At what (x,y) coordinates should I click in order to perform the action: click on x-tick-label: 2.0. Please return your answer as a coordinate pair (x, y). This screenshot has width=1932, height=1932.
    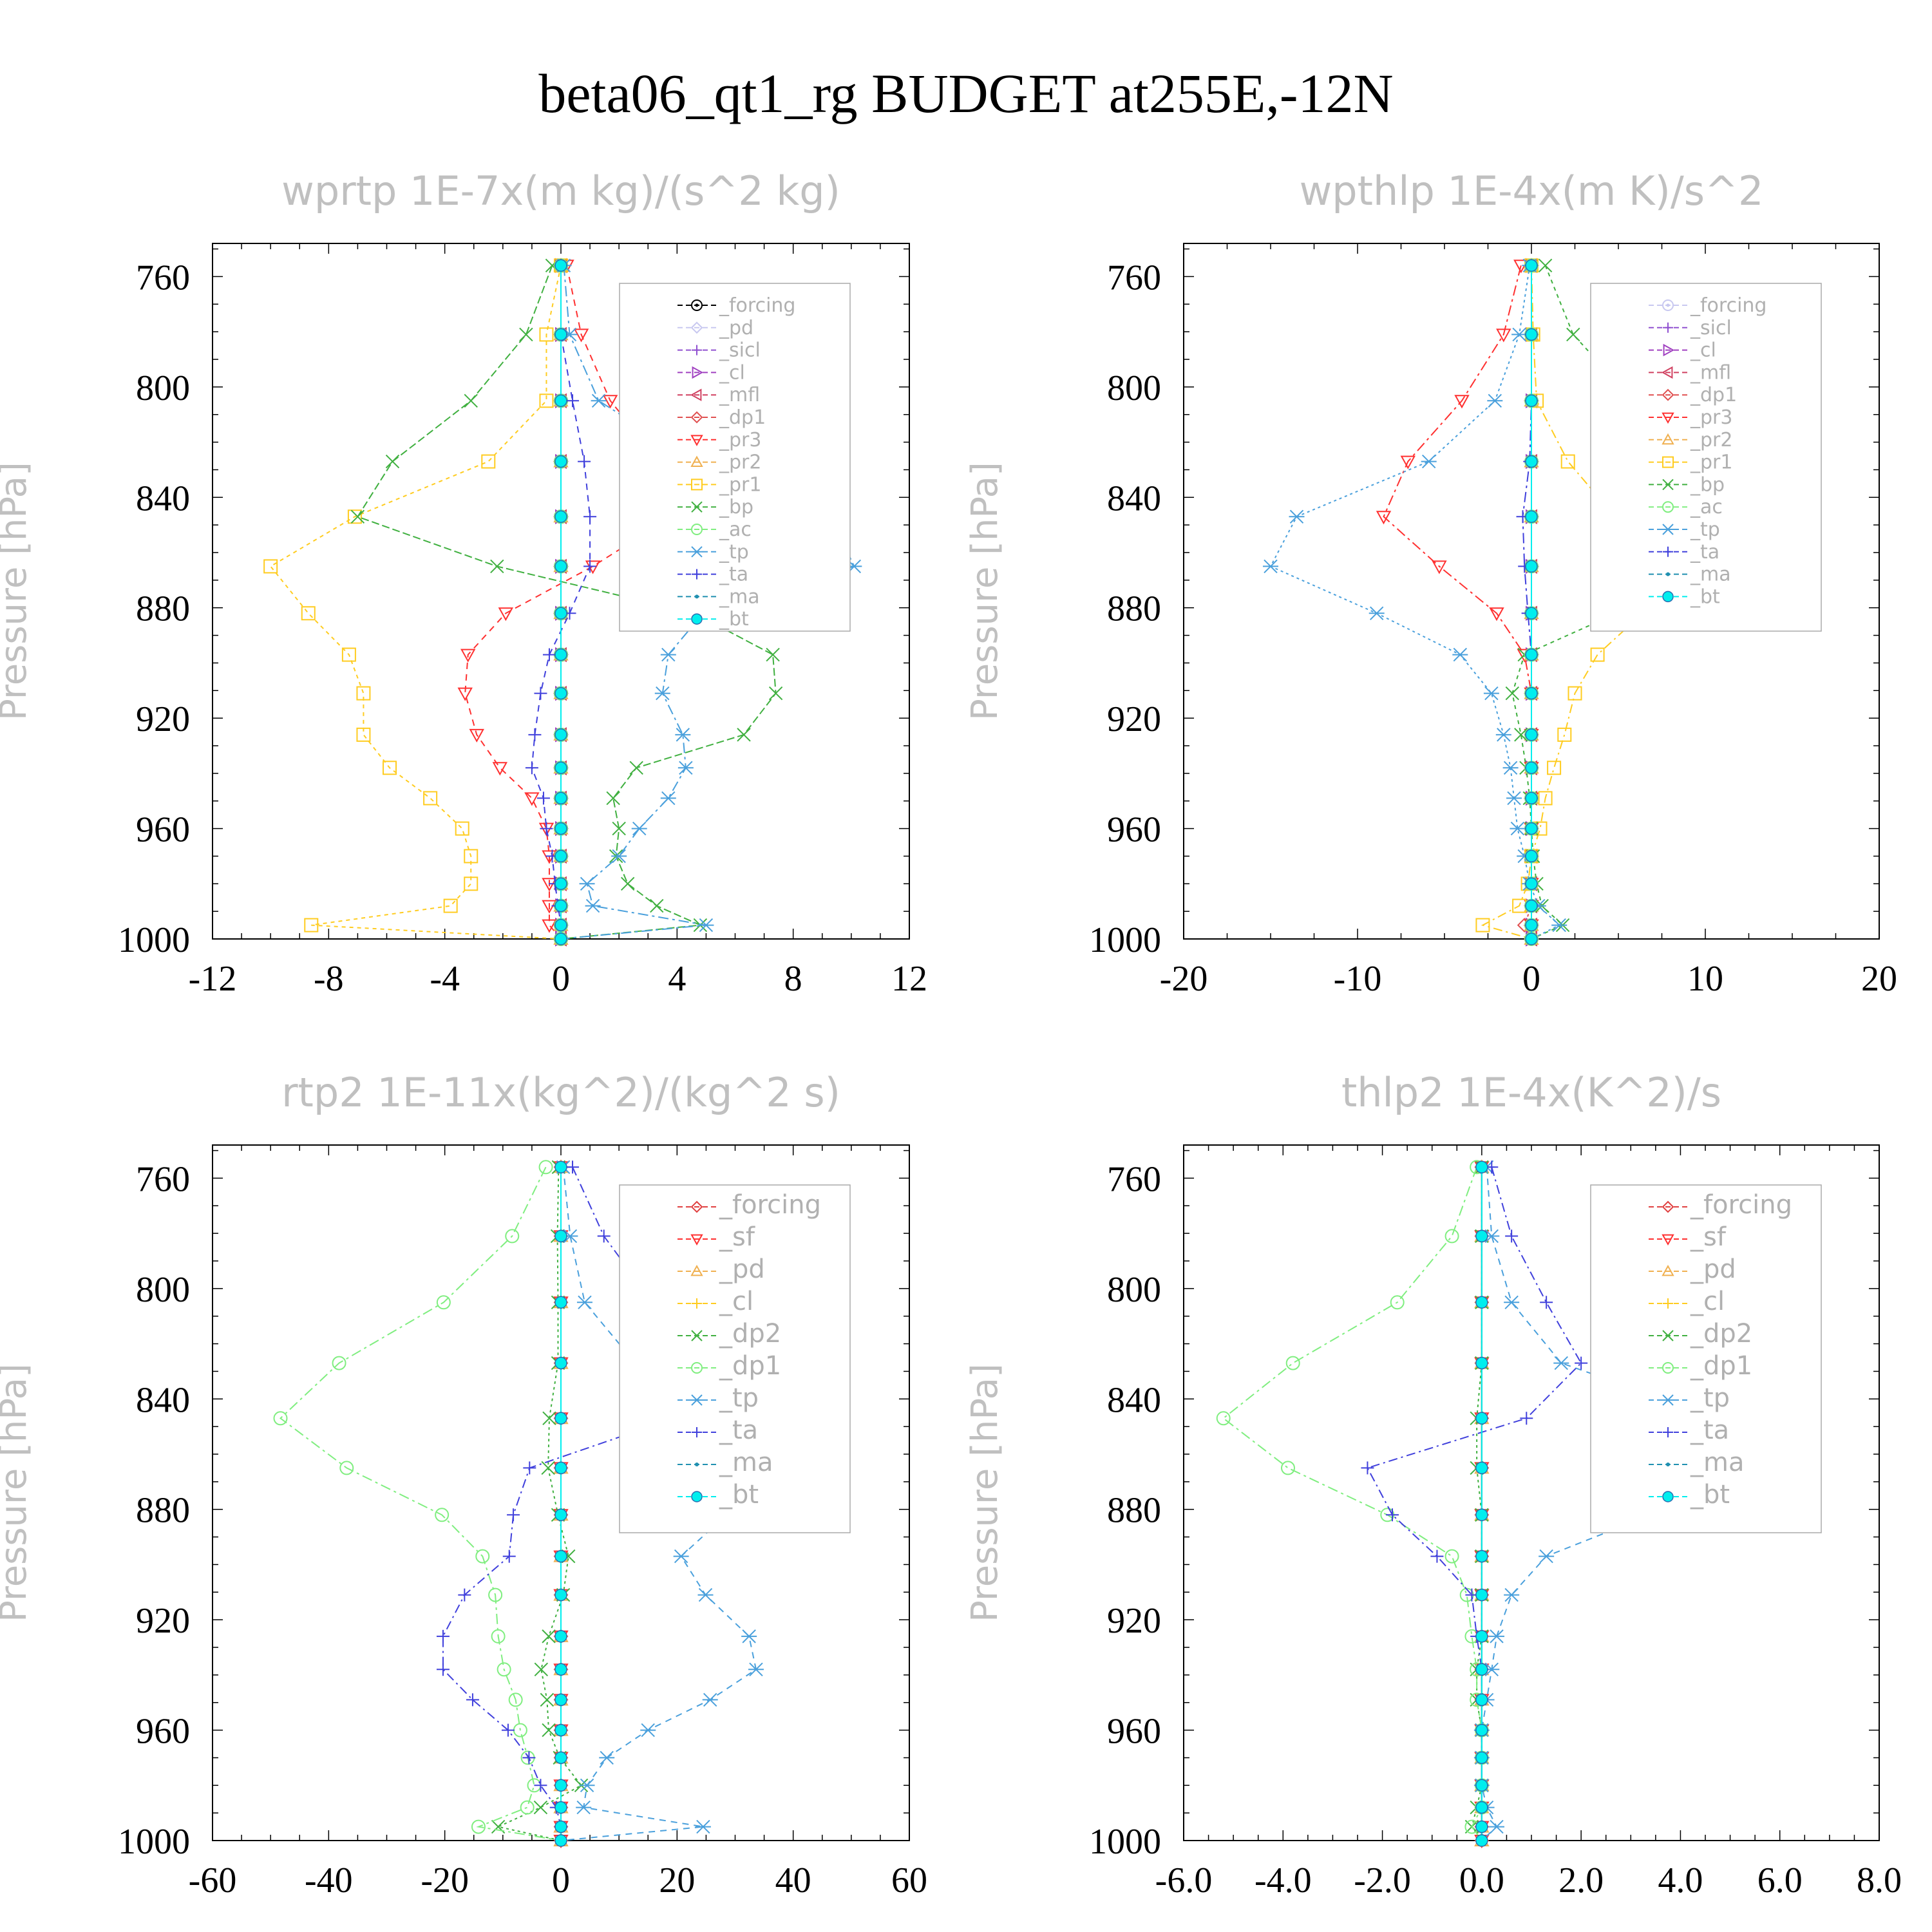
    Looking at the image, I should click on (1581, 1880).